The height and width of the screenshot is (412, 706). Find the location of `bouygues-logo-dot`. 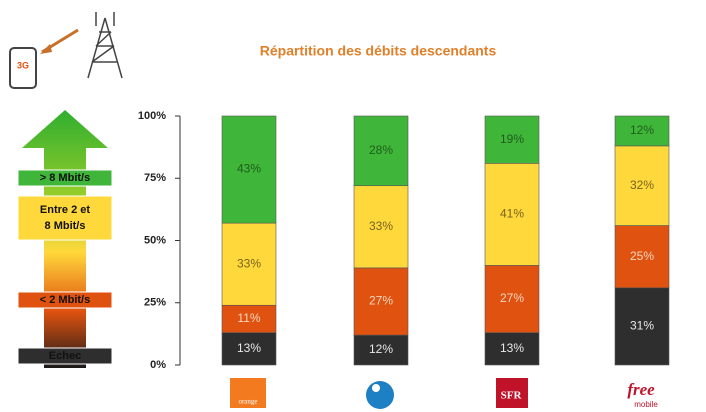

bouygues-logo-dot is located at coordinates (376, 388).